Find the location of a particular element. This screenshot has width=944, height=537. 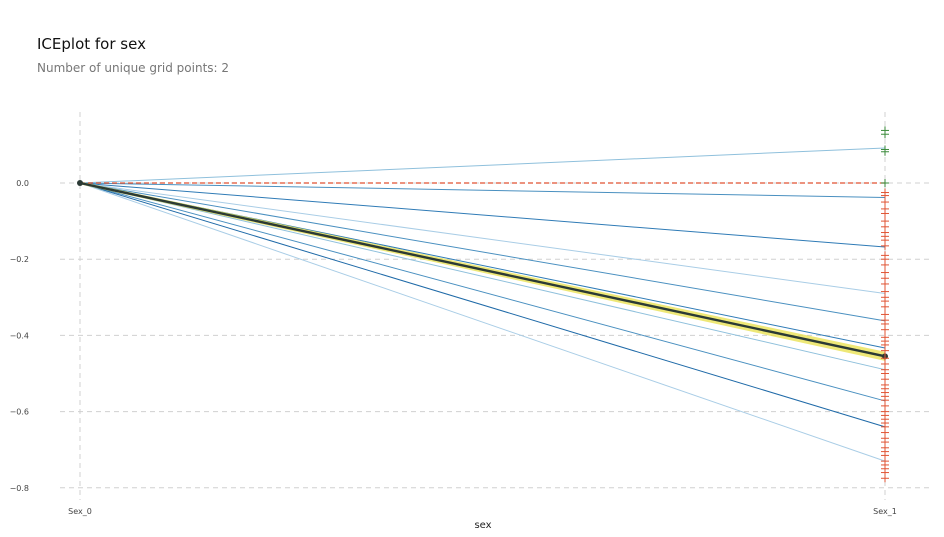

y-tick-label: −0.6 is located at coordinates (19, 412).